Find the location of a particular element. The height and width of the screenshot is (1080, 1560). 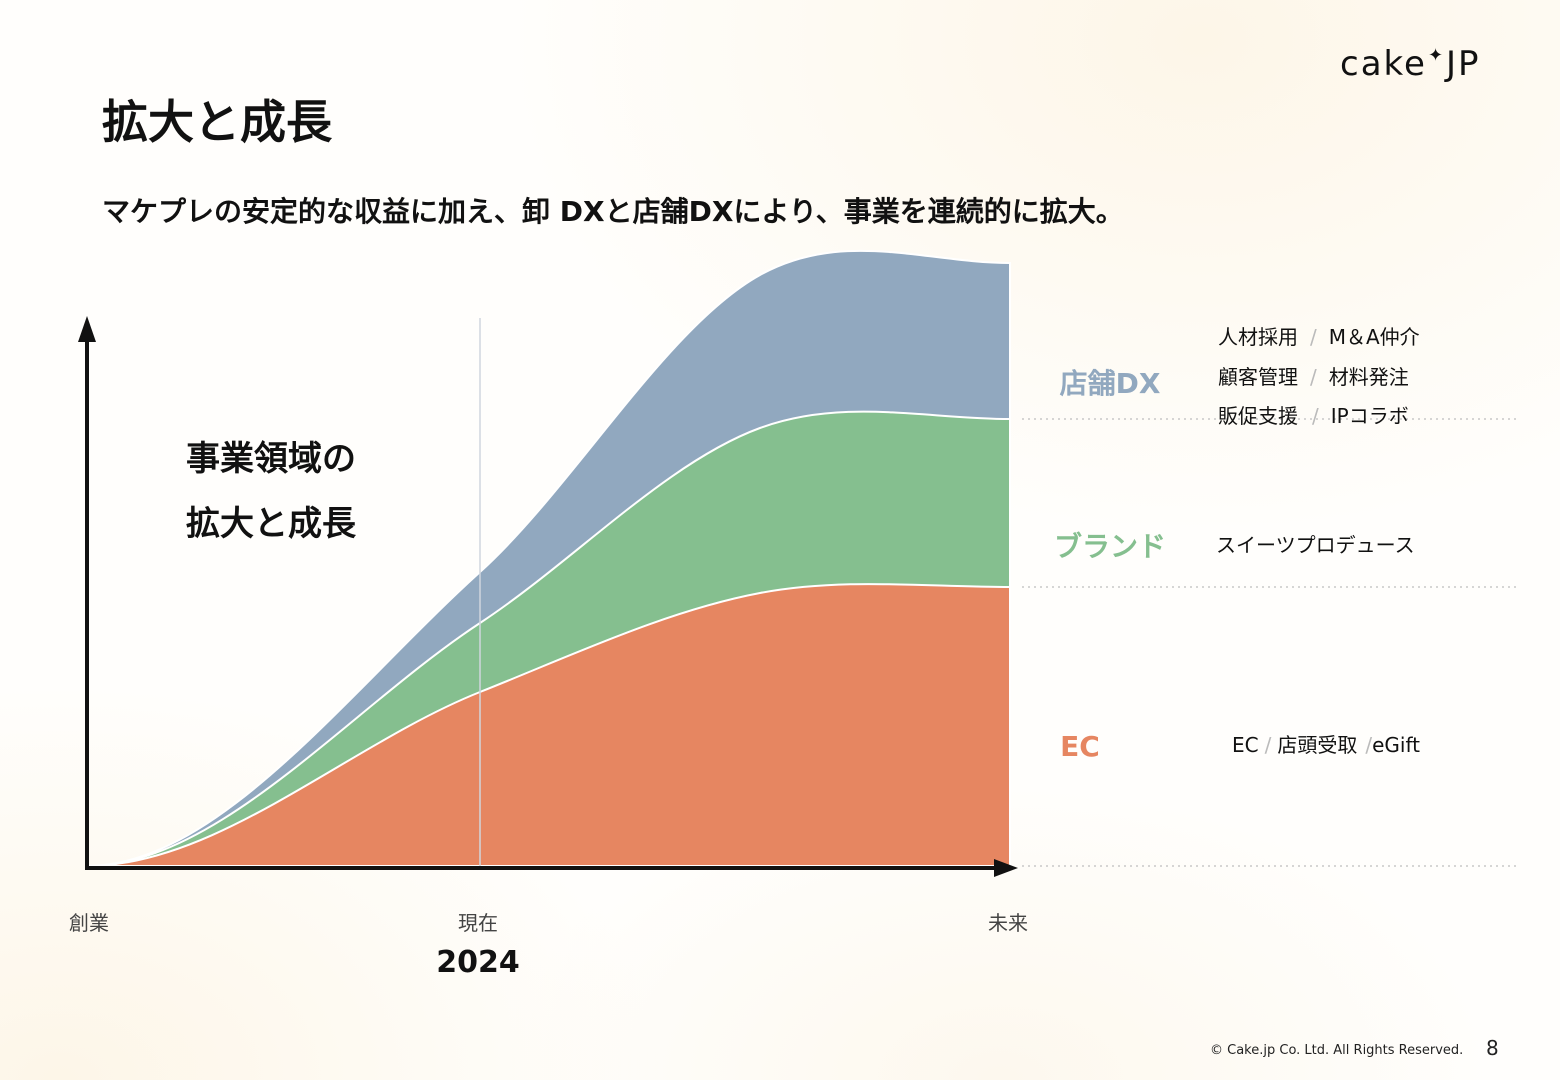

chart-annotation-line-2: 拡大と成長 is located at coordinates (271, 524).